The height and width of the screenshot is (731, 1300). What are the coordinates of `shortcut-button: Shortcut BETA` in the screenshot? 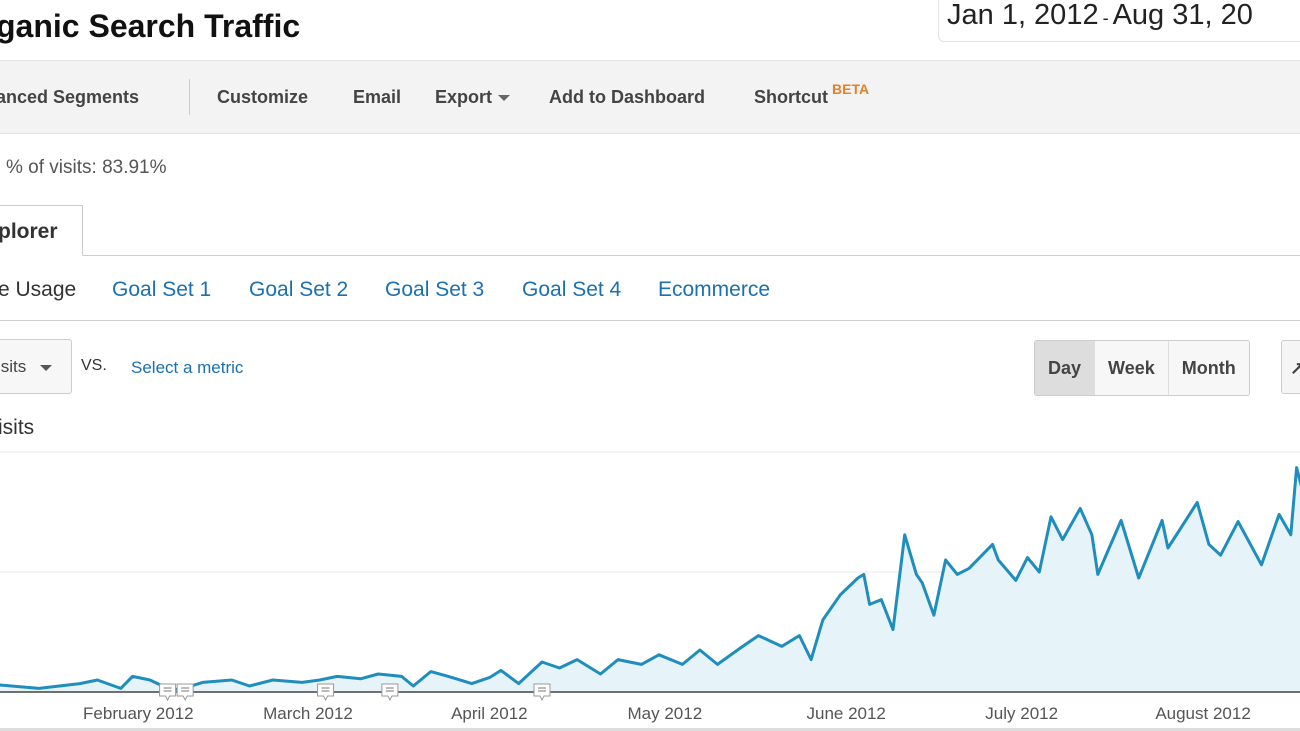 It's located at (811, 94).